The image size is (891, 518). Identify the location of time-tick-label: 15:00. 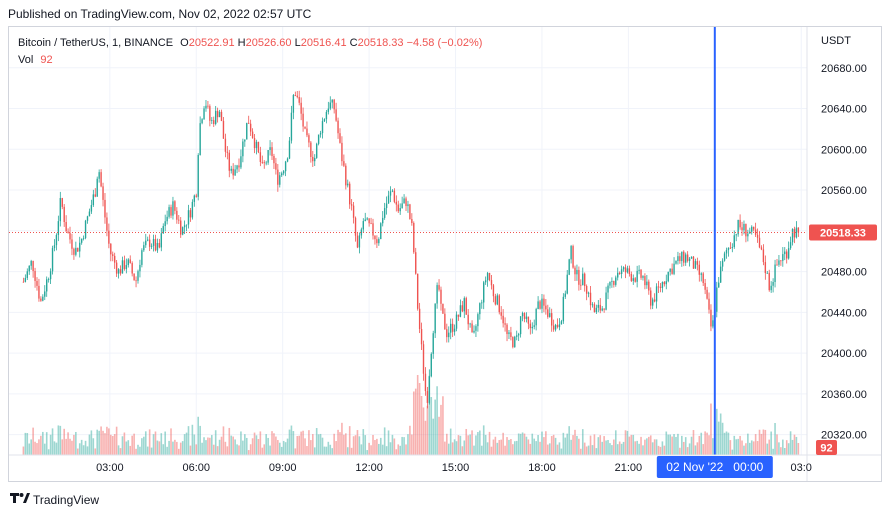
(456, 468).